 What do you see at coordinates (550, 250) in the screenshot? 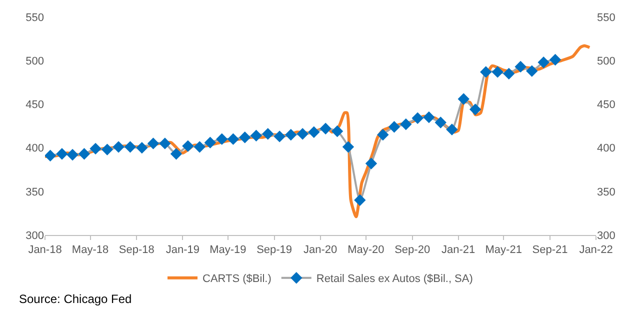
I see `x-tick-label: Sep-21` at bounding box center [550, 250].